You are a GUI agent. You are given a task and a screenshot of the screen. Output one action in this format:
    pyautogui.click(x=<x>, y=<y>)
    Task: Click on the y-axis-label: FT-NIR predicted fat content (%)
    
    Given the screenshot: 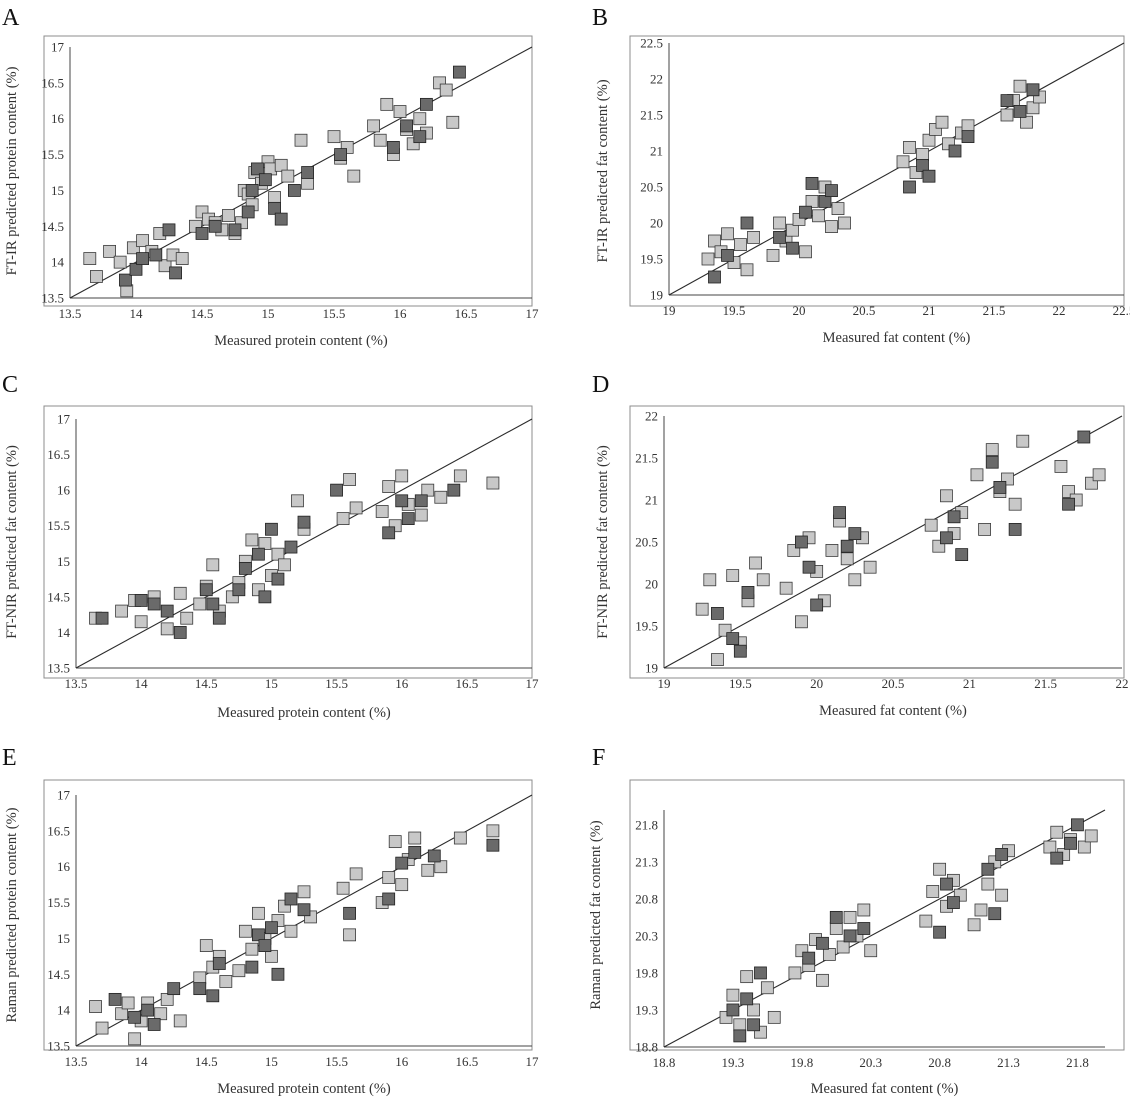 What is the action you would take?
    pyautogui.click(x=603, y=542)
    